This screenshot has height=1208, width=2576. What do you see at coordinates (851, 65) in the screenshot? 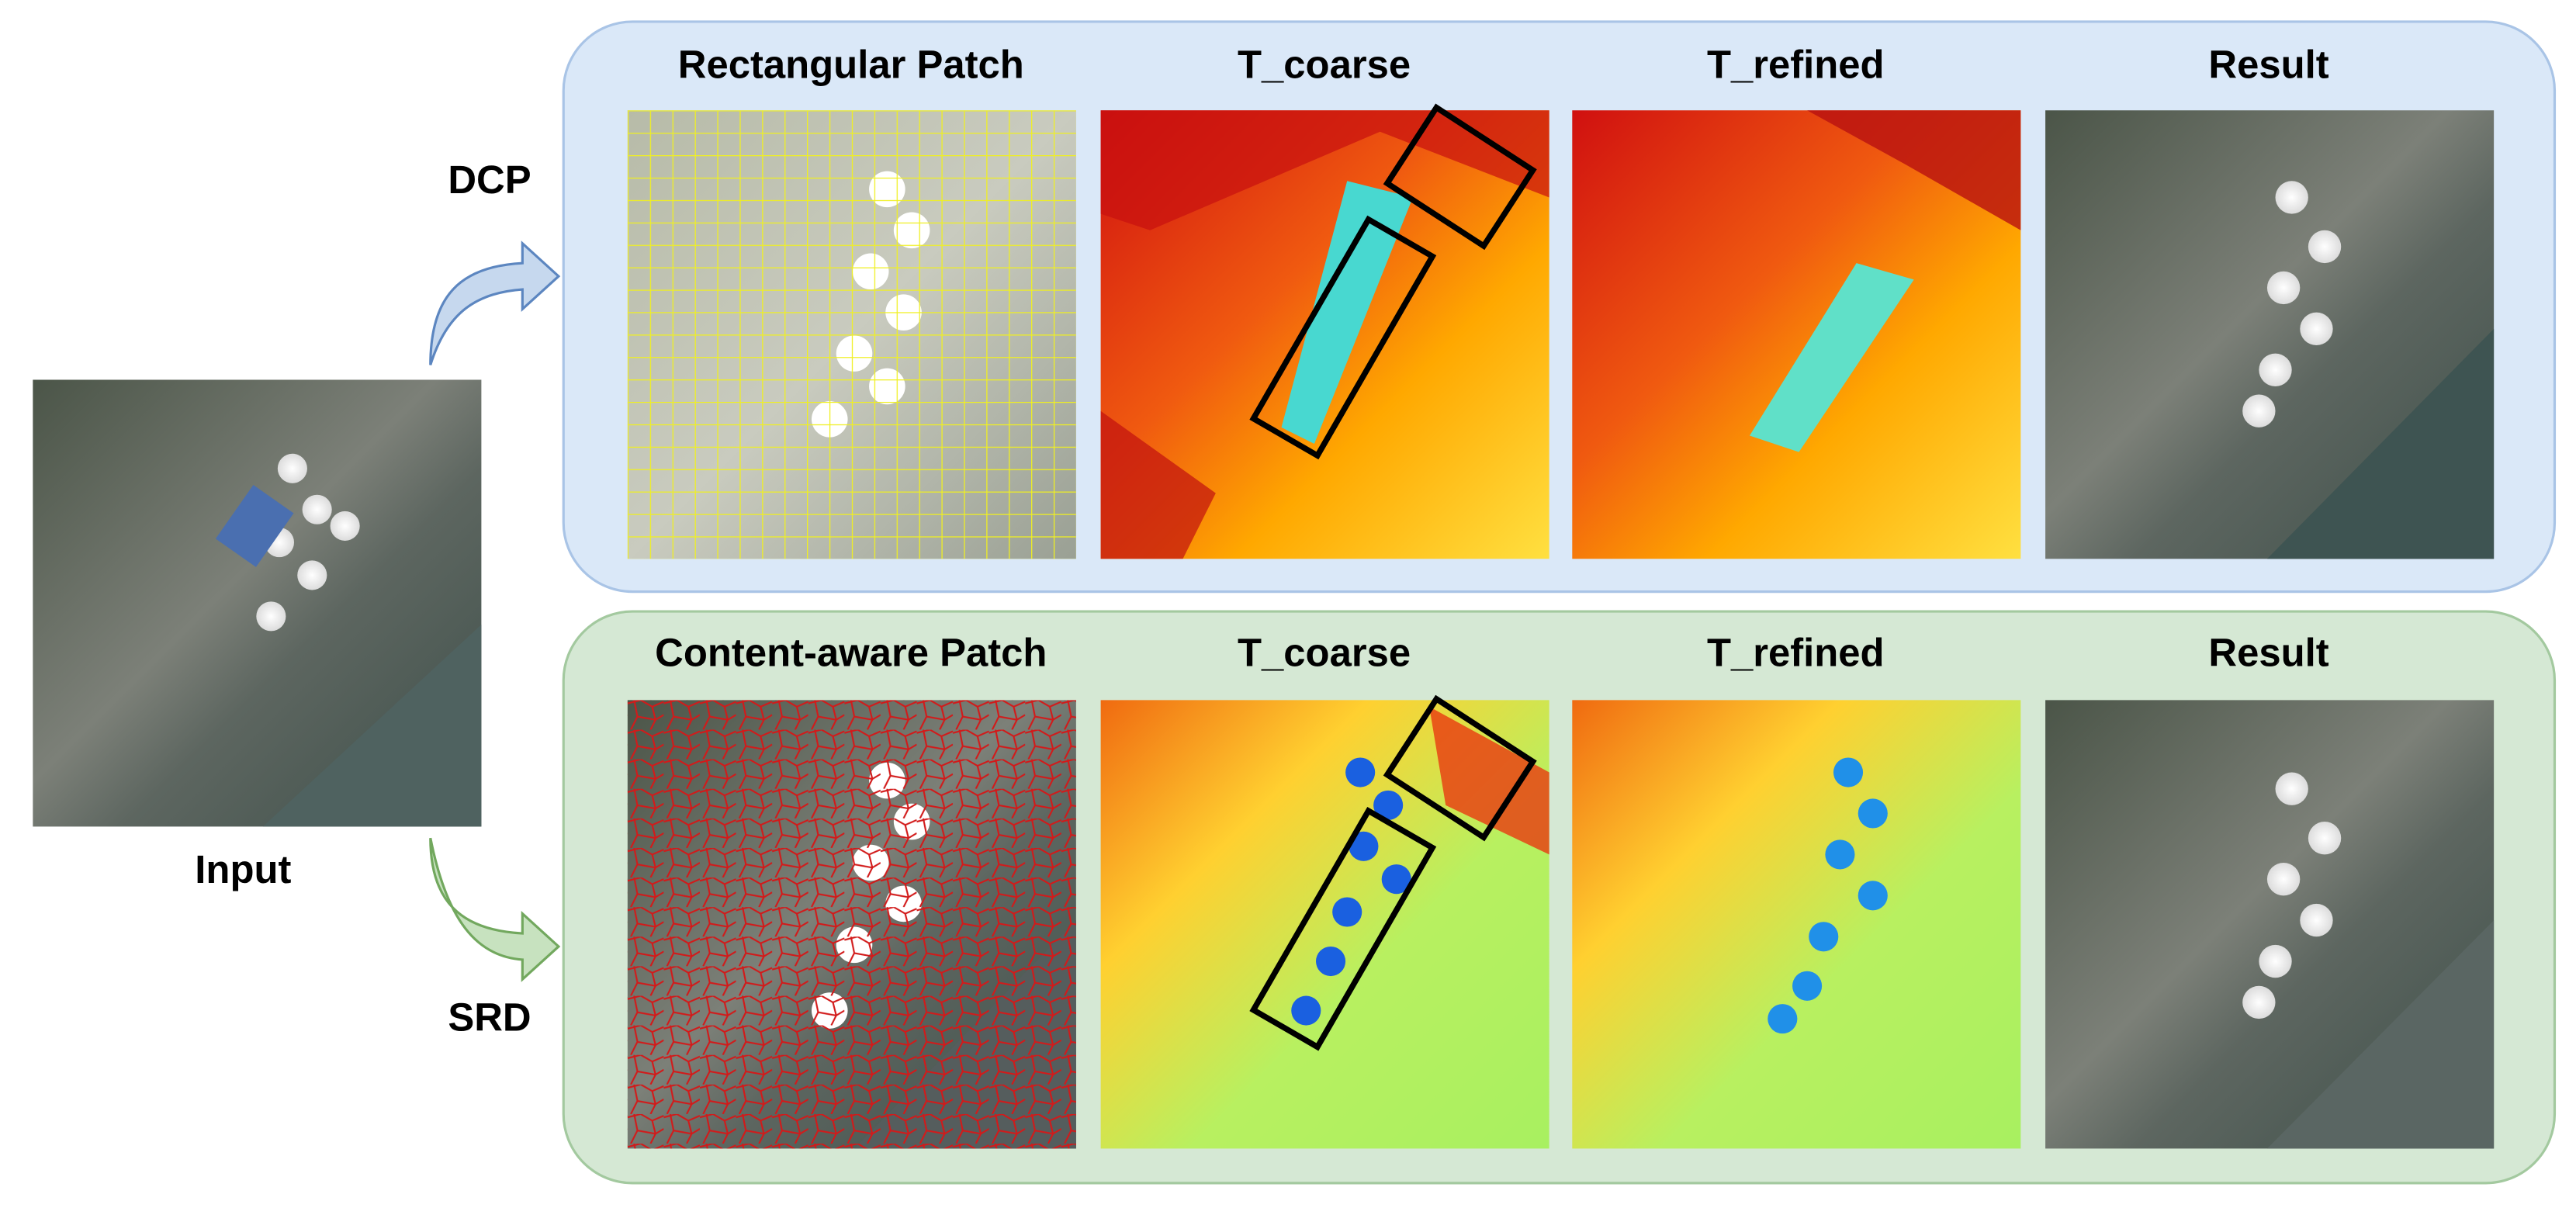
I see `column-title: Rectangular Patch` at bounding box center [851, 65].